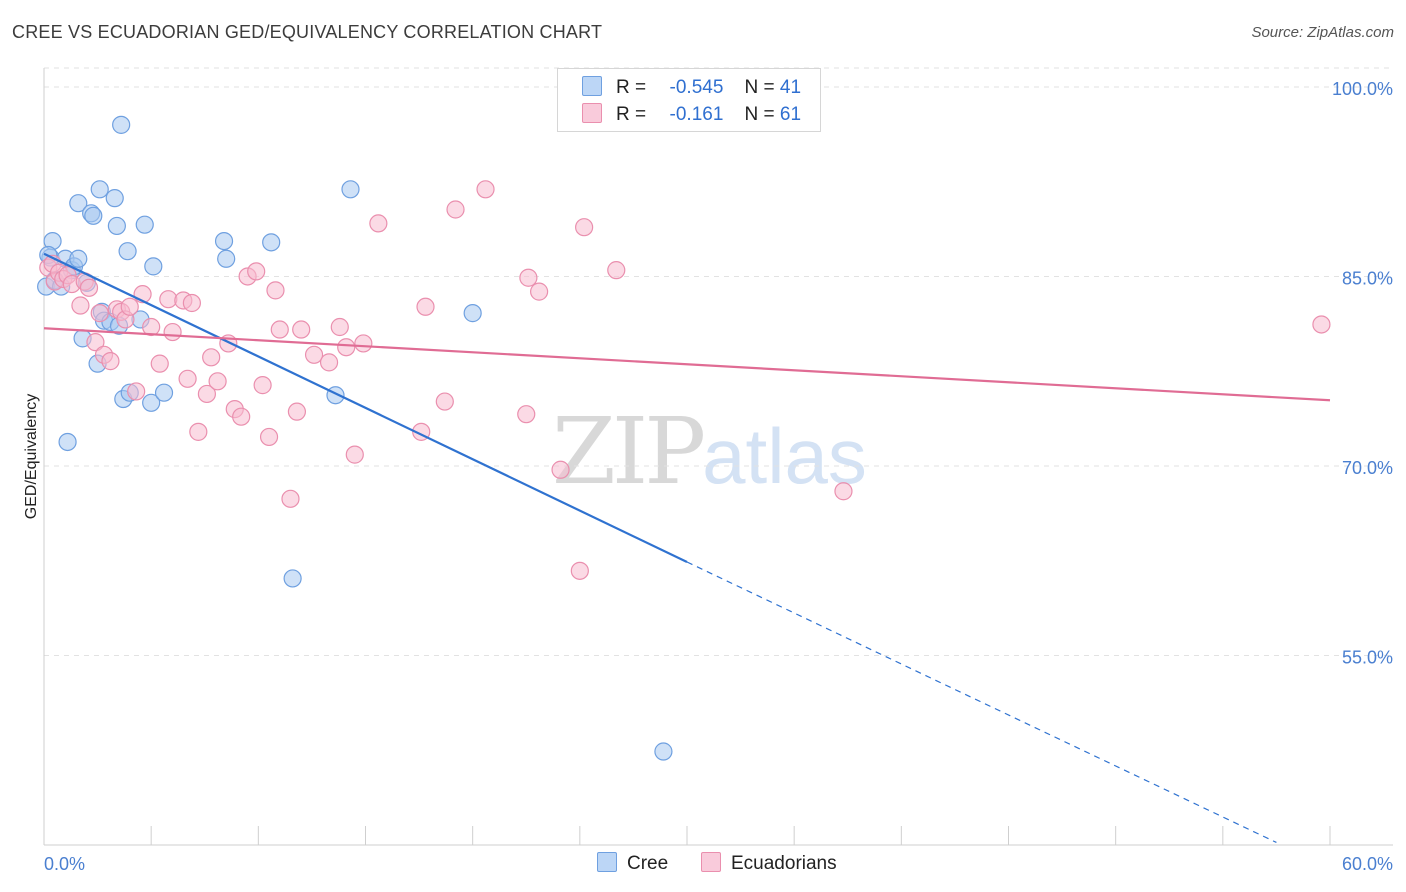 The height and width of the screenshot is (892, 1406). I want to click on correlation-legend: R = -0.545 N = 41 R = -0.161 N = 61, so click(689, 100).